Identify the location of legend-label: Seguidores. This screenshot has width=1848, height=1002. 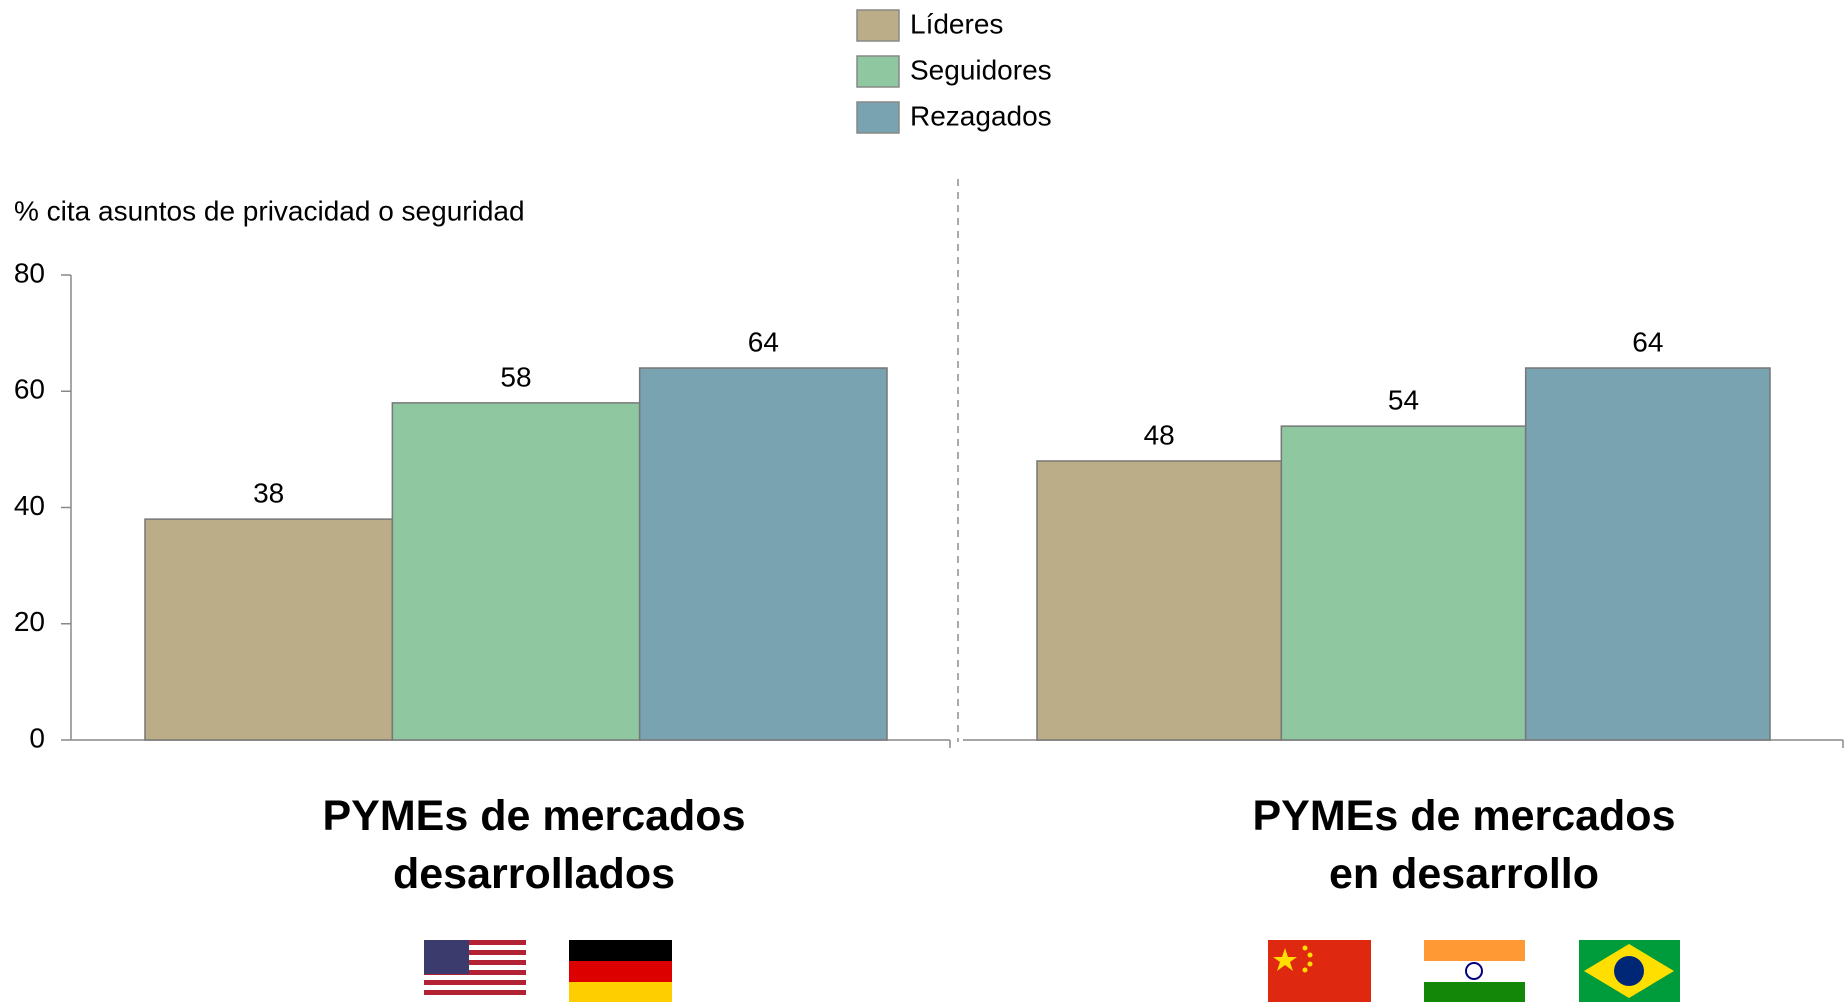
(981, 69).